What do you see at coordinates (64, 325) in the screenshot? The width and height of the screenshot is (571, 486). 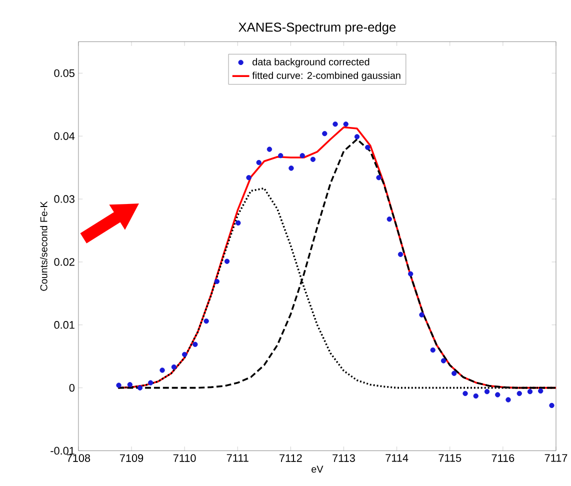 I see `y-tick-label: 0.01` at bounding box center [64, 325].